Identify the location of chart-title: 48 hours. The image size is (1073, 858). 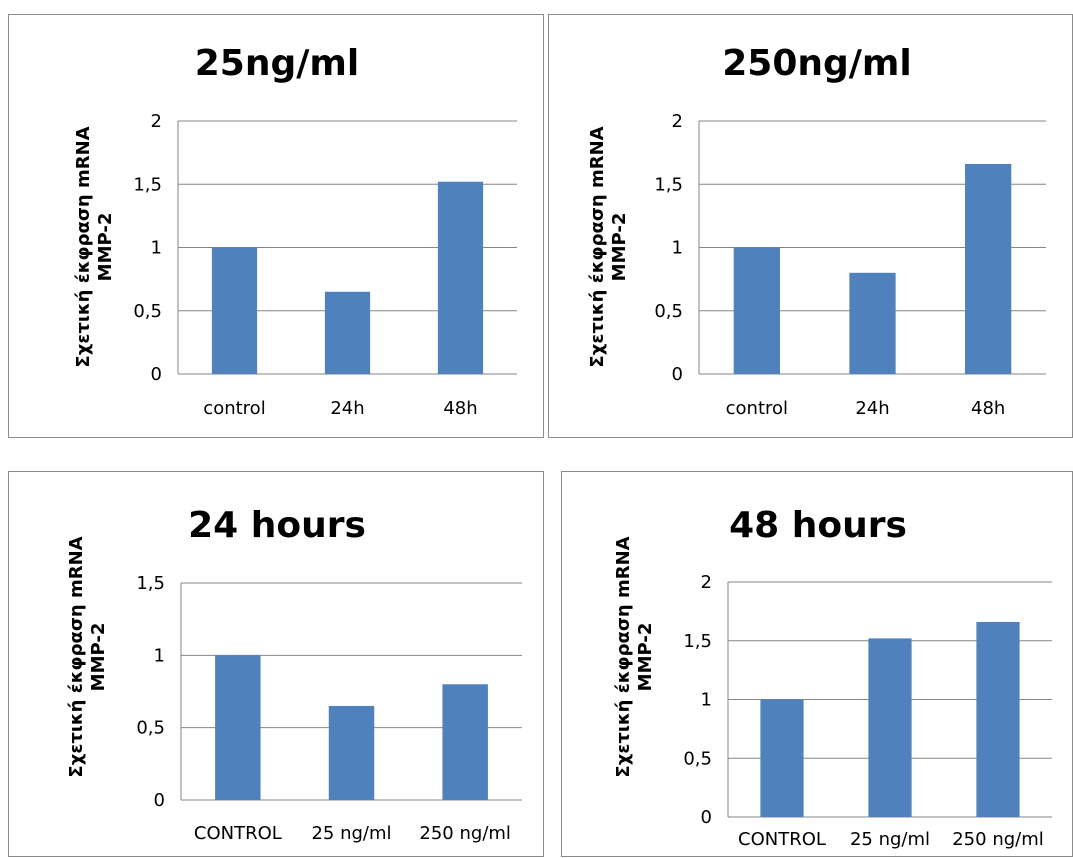
(818, 525).